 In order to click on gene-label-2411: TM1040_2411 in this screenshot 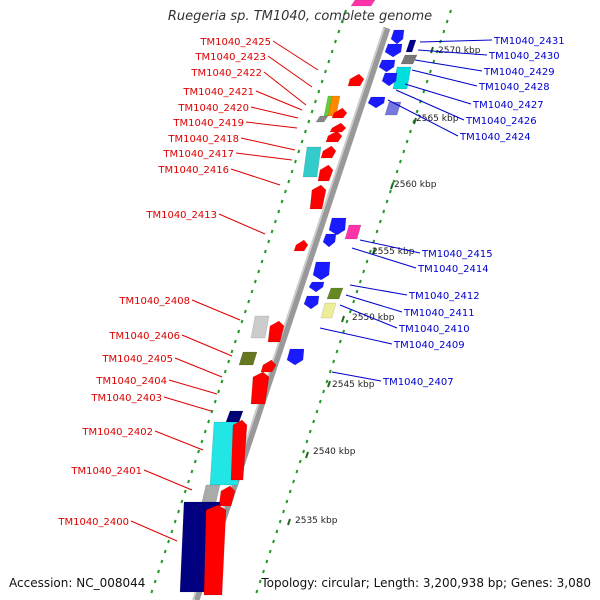, I will do `click(439, 313)`.